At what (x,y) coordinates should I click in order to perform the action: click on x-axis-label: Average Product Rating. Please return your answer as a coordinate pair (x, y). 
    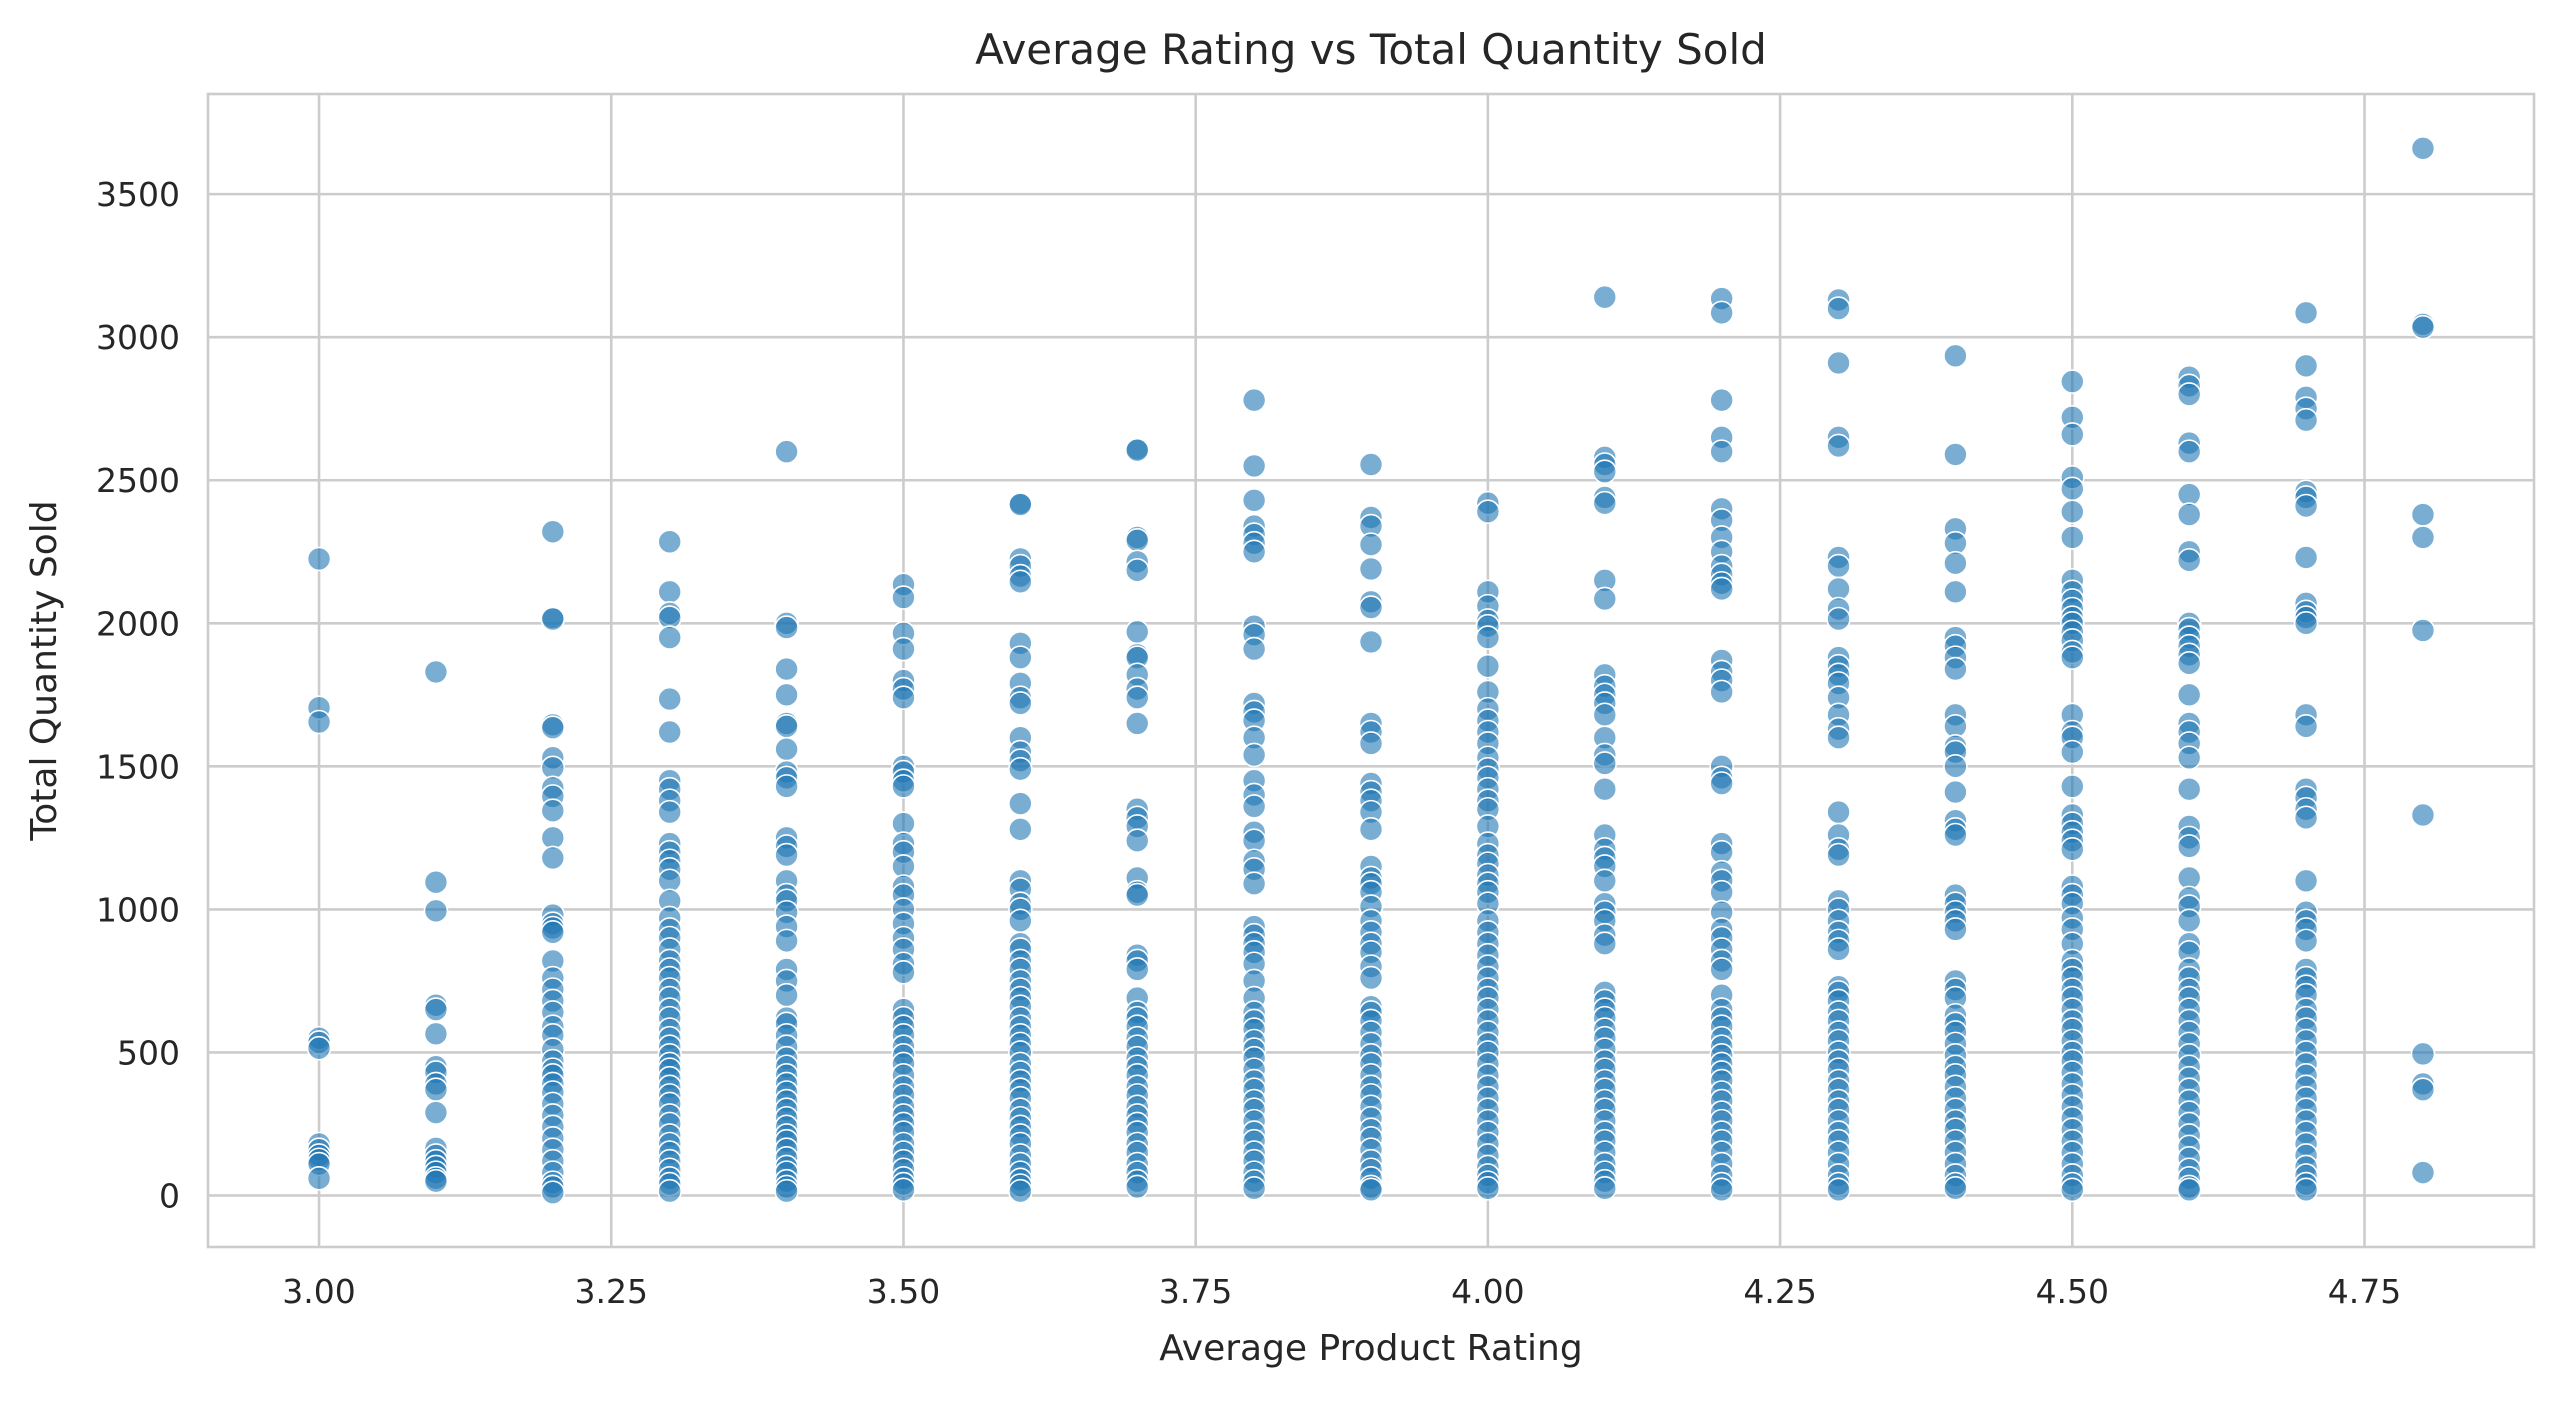
    Looking at the image, I should click on (1370, 1348).